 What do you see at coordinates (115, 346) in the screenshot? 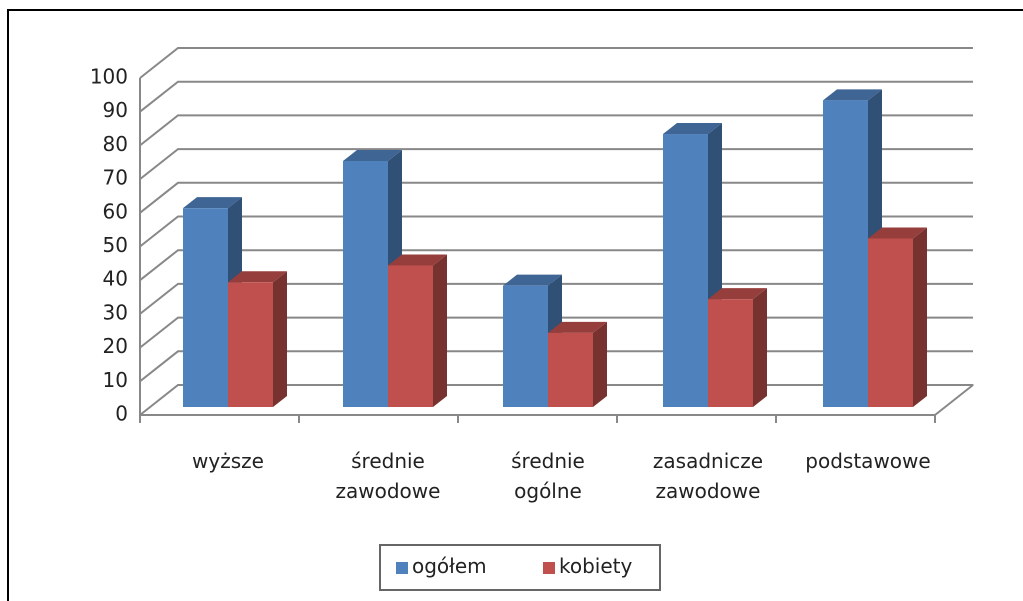
I see `y-tick-label: 20` at bounding box center [115, 346].